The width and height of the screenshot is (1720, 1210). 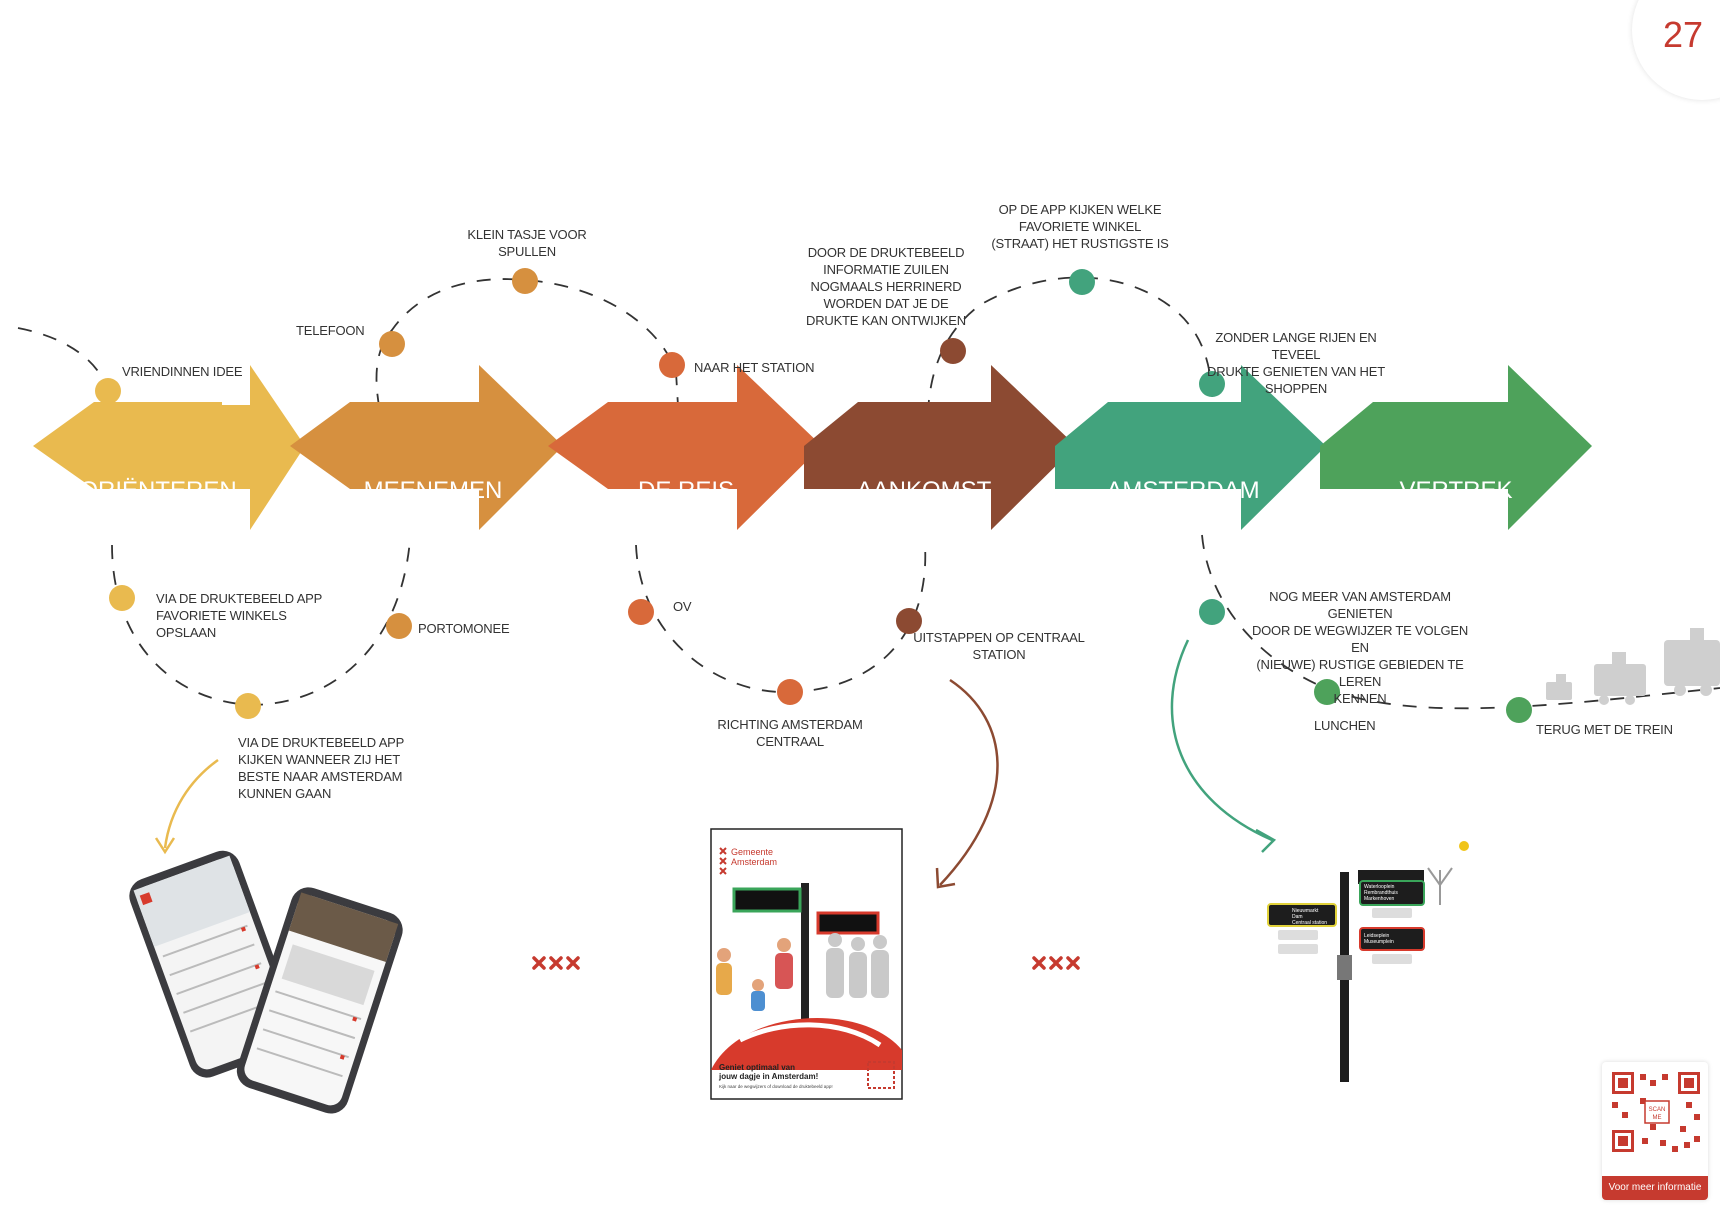 I want to click on sign-right-bottom-line2: Museumplein, so click(x=1379, y=942).